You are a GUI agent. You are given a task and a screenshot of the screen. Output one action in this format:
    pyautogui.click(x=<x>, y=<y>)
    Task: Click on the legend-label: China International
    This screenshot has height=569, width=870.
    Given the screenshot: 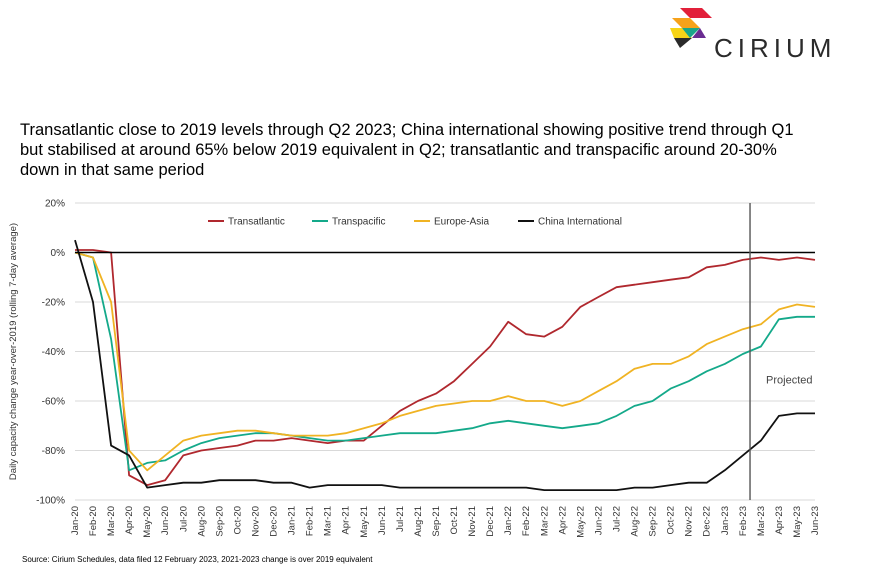 What is the action you would take?
    pyautogui.click(x=580, y=222)
    